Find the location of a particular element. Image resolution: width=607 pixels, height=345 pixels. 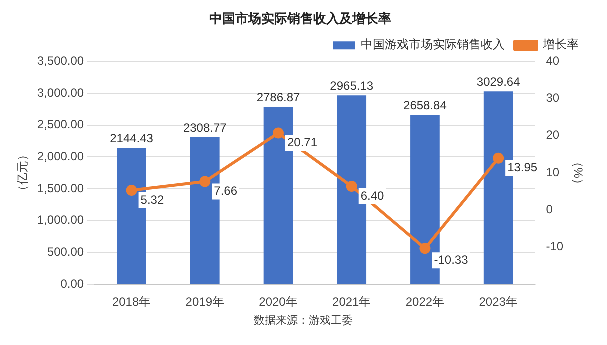

text: 2144.43 is located at coordinates (132, 138).